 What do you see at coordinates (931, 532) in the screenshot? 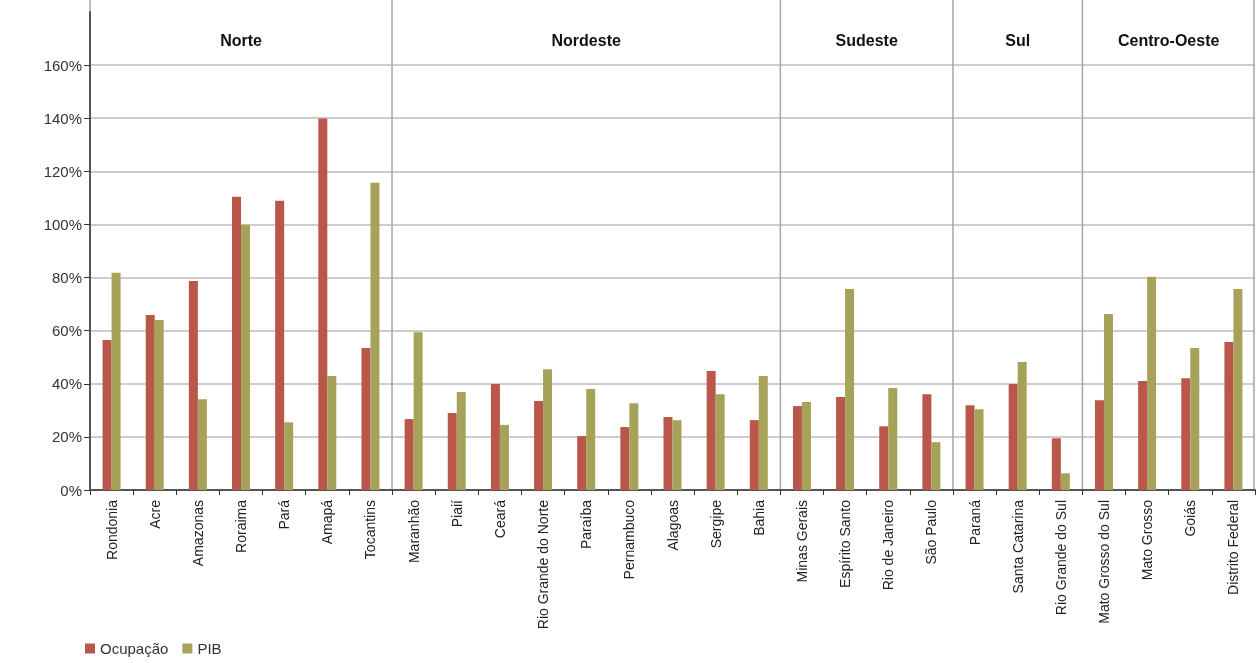
I see `x-tick-label: São Paulo` at bounding box center [931, 532].